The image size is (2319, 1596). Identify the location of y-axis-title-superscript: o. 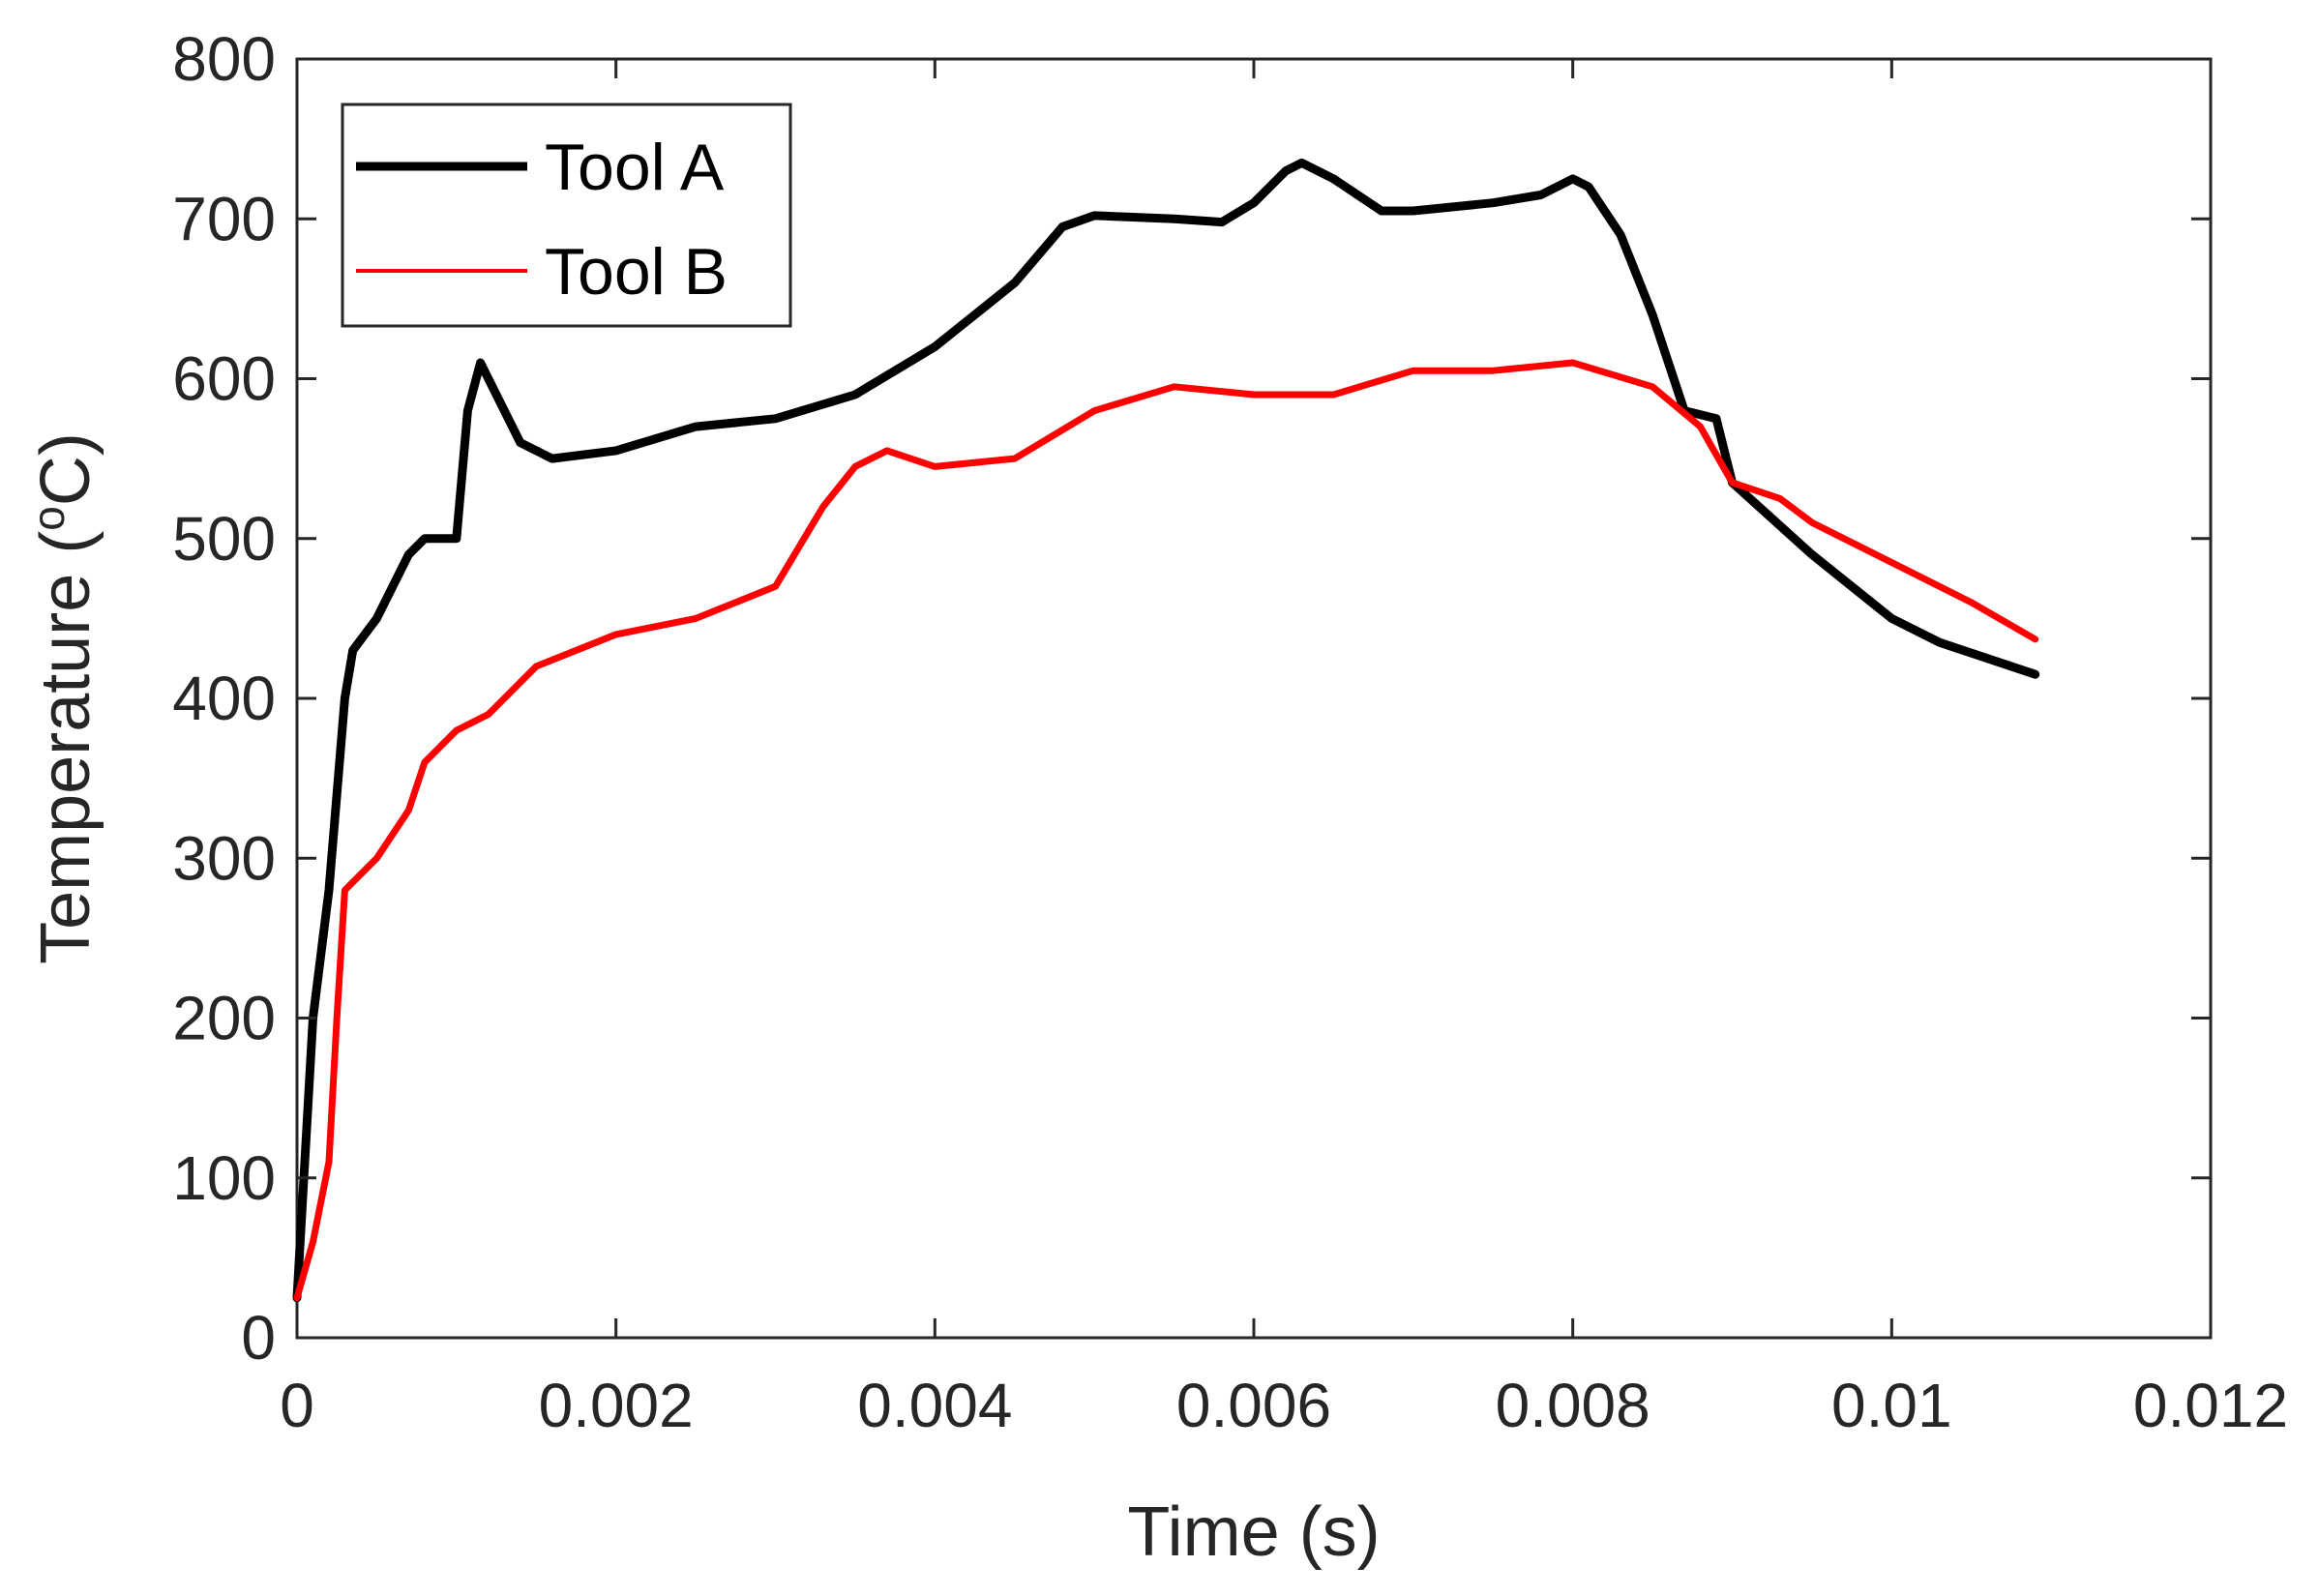
(48, 518).